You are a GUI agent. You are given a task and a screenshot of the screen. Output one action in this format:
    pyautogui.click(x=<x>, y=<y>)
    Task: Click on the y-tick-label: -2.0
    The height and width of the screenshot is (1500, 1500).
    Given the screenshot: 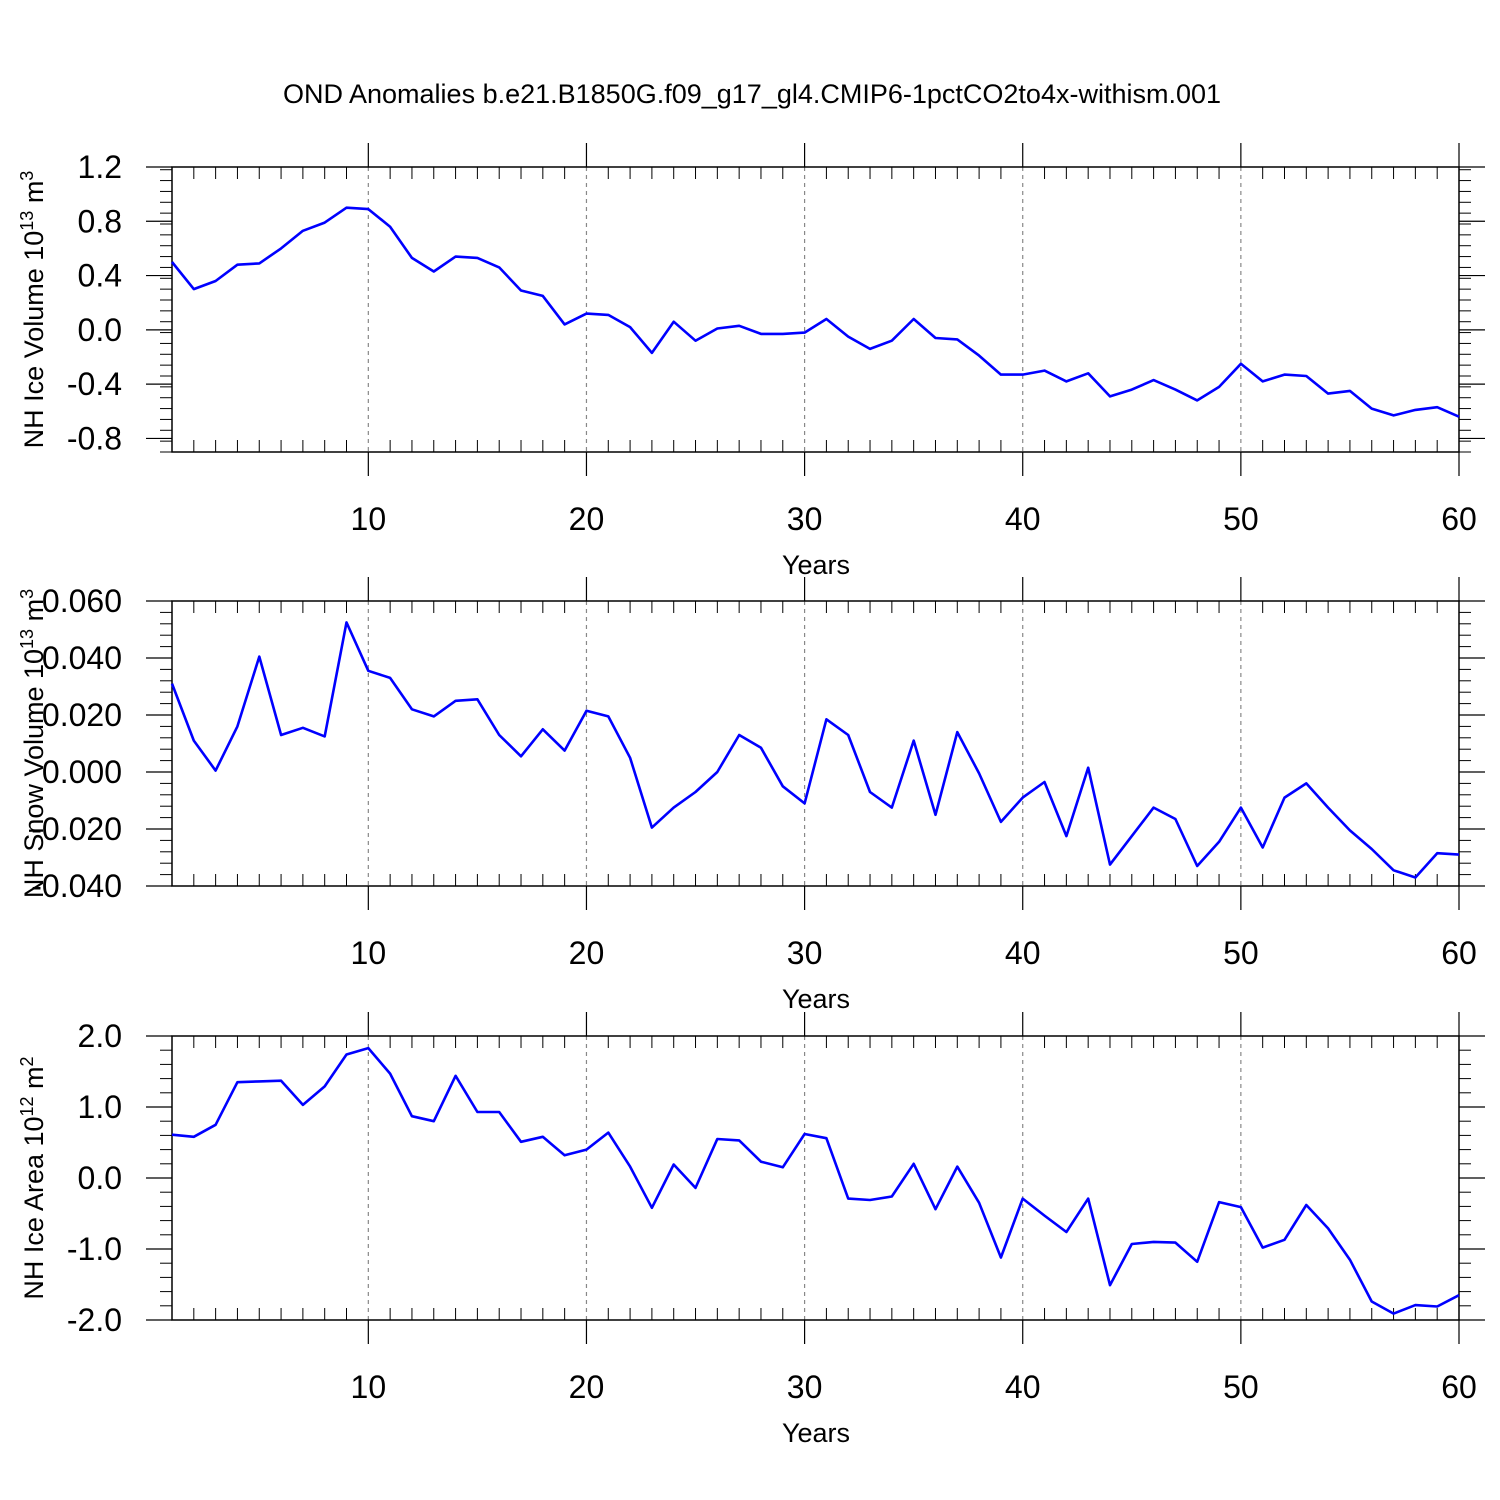 What is the action you would take?
    pyautogui.click(x=94, y=1320)
    